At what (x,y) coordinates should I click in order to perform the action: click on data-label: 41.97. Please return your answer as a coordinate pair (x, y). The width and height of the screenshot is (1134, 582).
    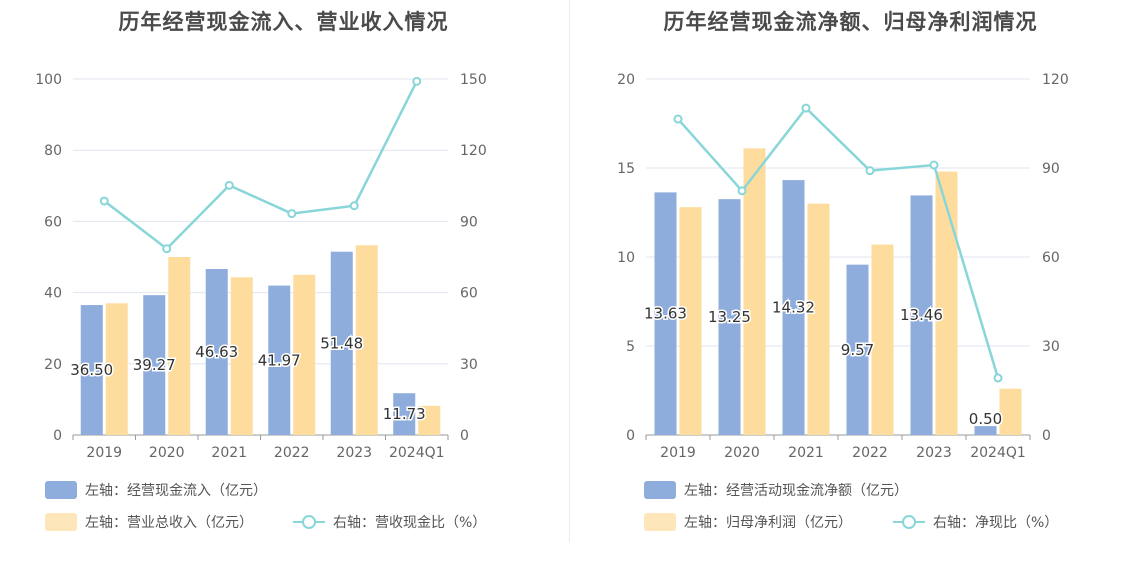
    Looking at the image, I should click on (279, 360).